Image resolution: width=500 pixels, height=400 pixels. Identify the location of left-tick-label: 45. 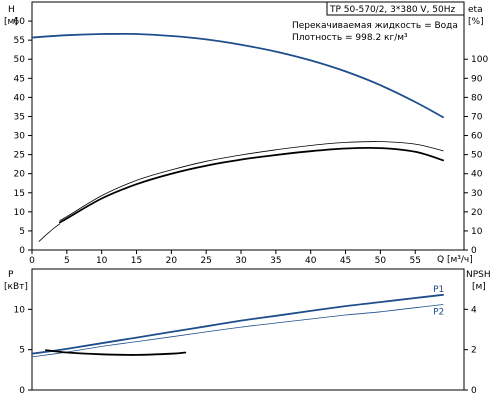
(19, 79).